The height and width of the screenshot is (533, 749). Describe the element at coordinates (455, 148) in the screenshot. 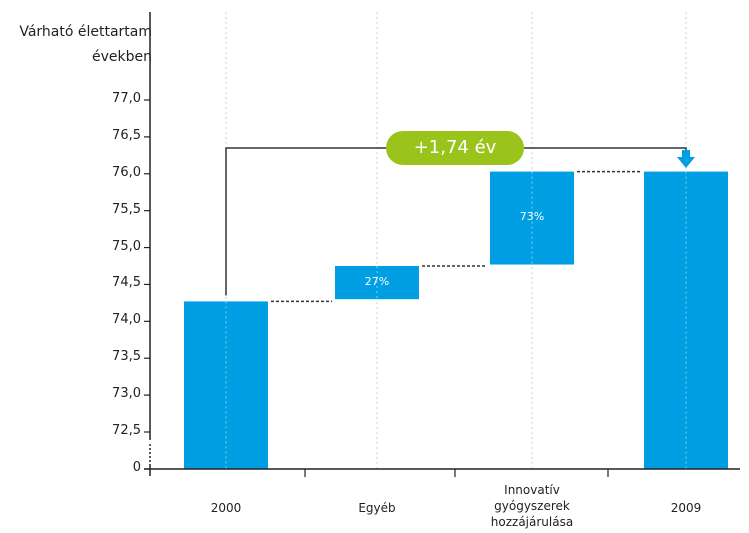

I see `change-annotation: +1,74 év` at that location.